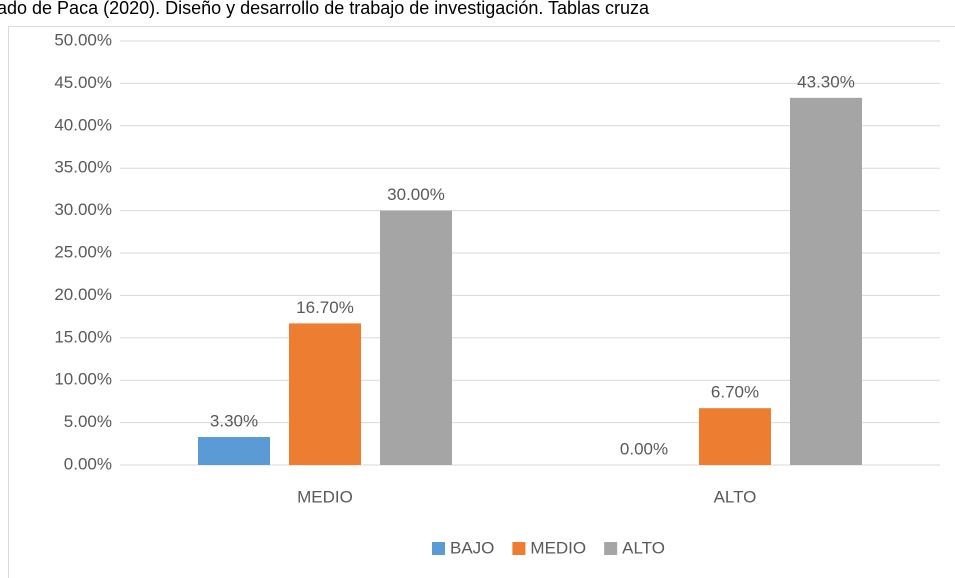 The image size is (955, 578). I want to click on value-label: 16.70%, so click(325, 307).